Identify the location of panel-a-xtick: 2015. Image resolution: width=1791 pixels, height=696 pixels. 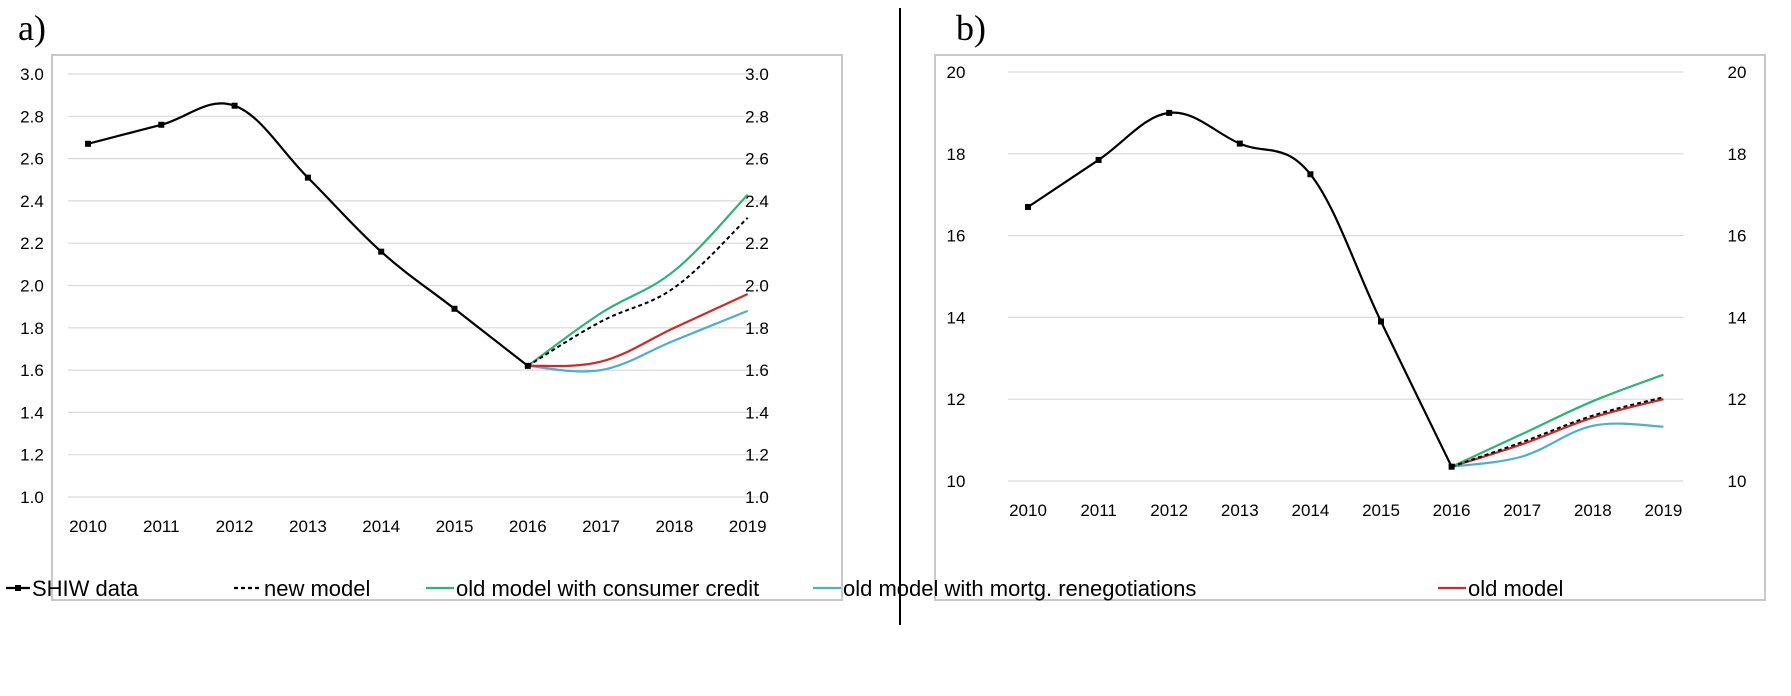
(455, 526).